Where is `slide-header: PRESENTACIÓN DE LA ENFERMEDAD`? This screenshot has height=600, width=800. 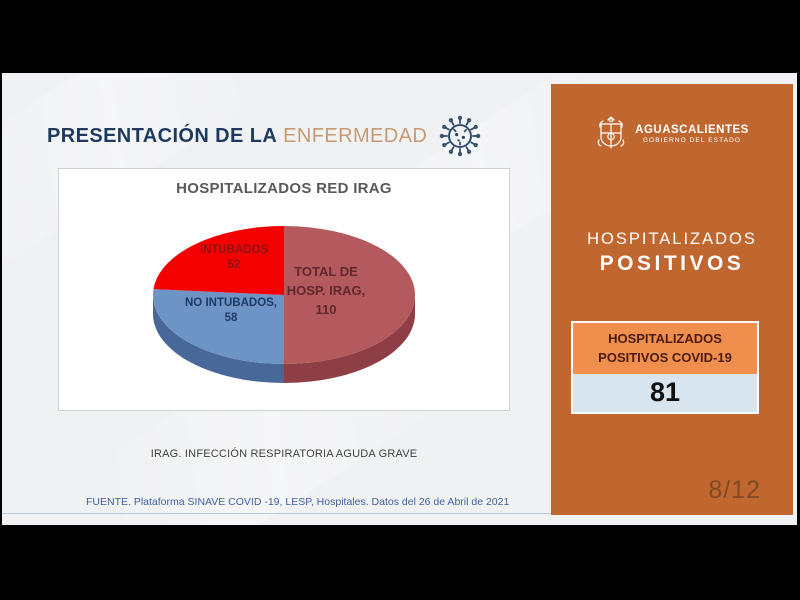 slide-header: PRESENTACIÓN DE LA ENFERMEDAD is located at coordinates (264, 136).